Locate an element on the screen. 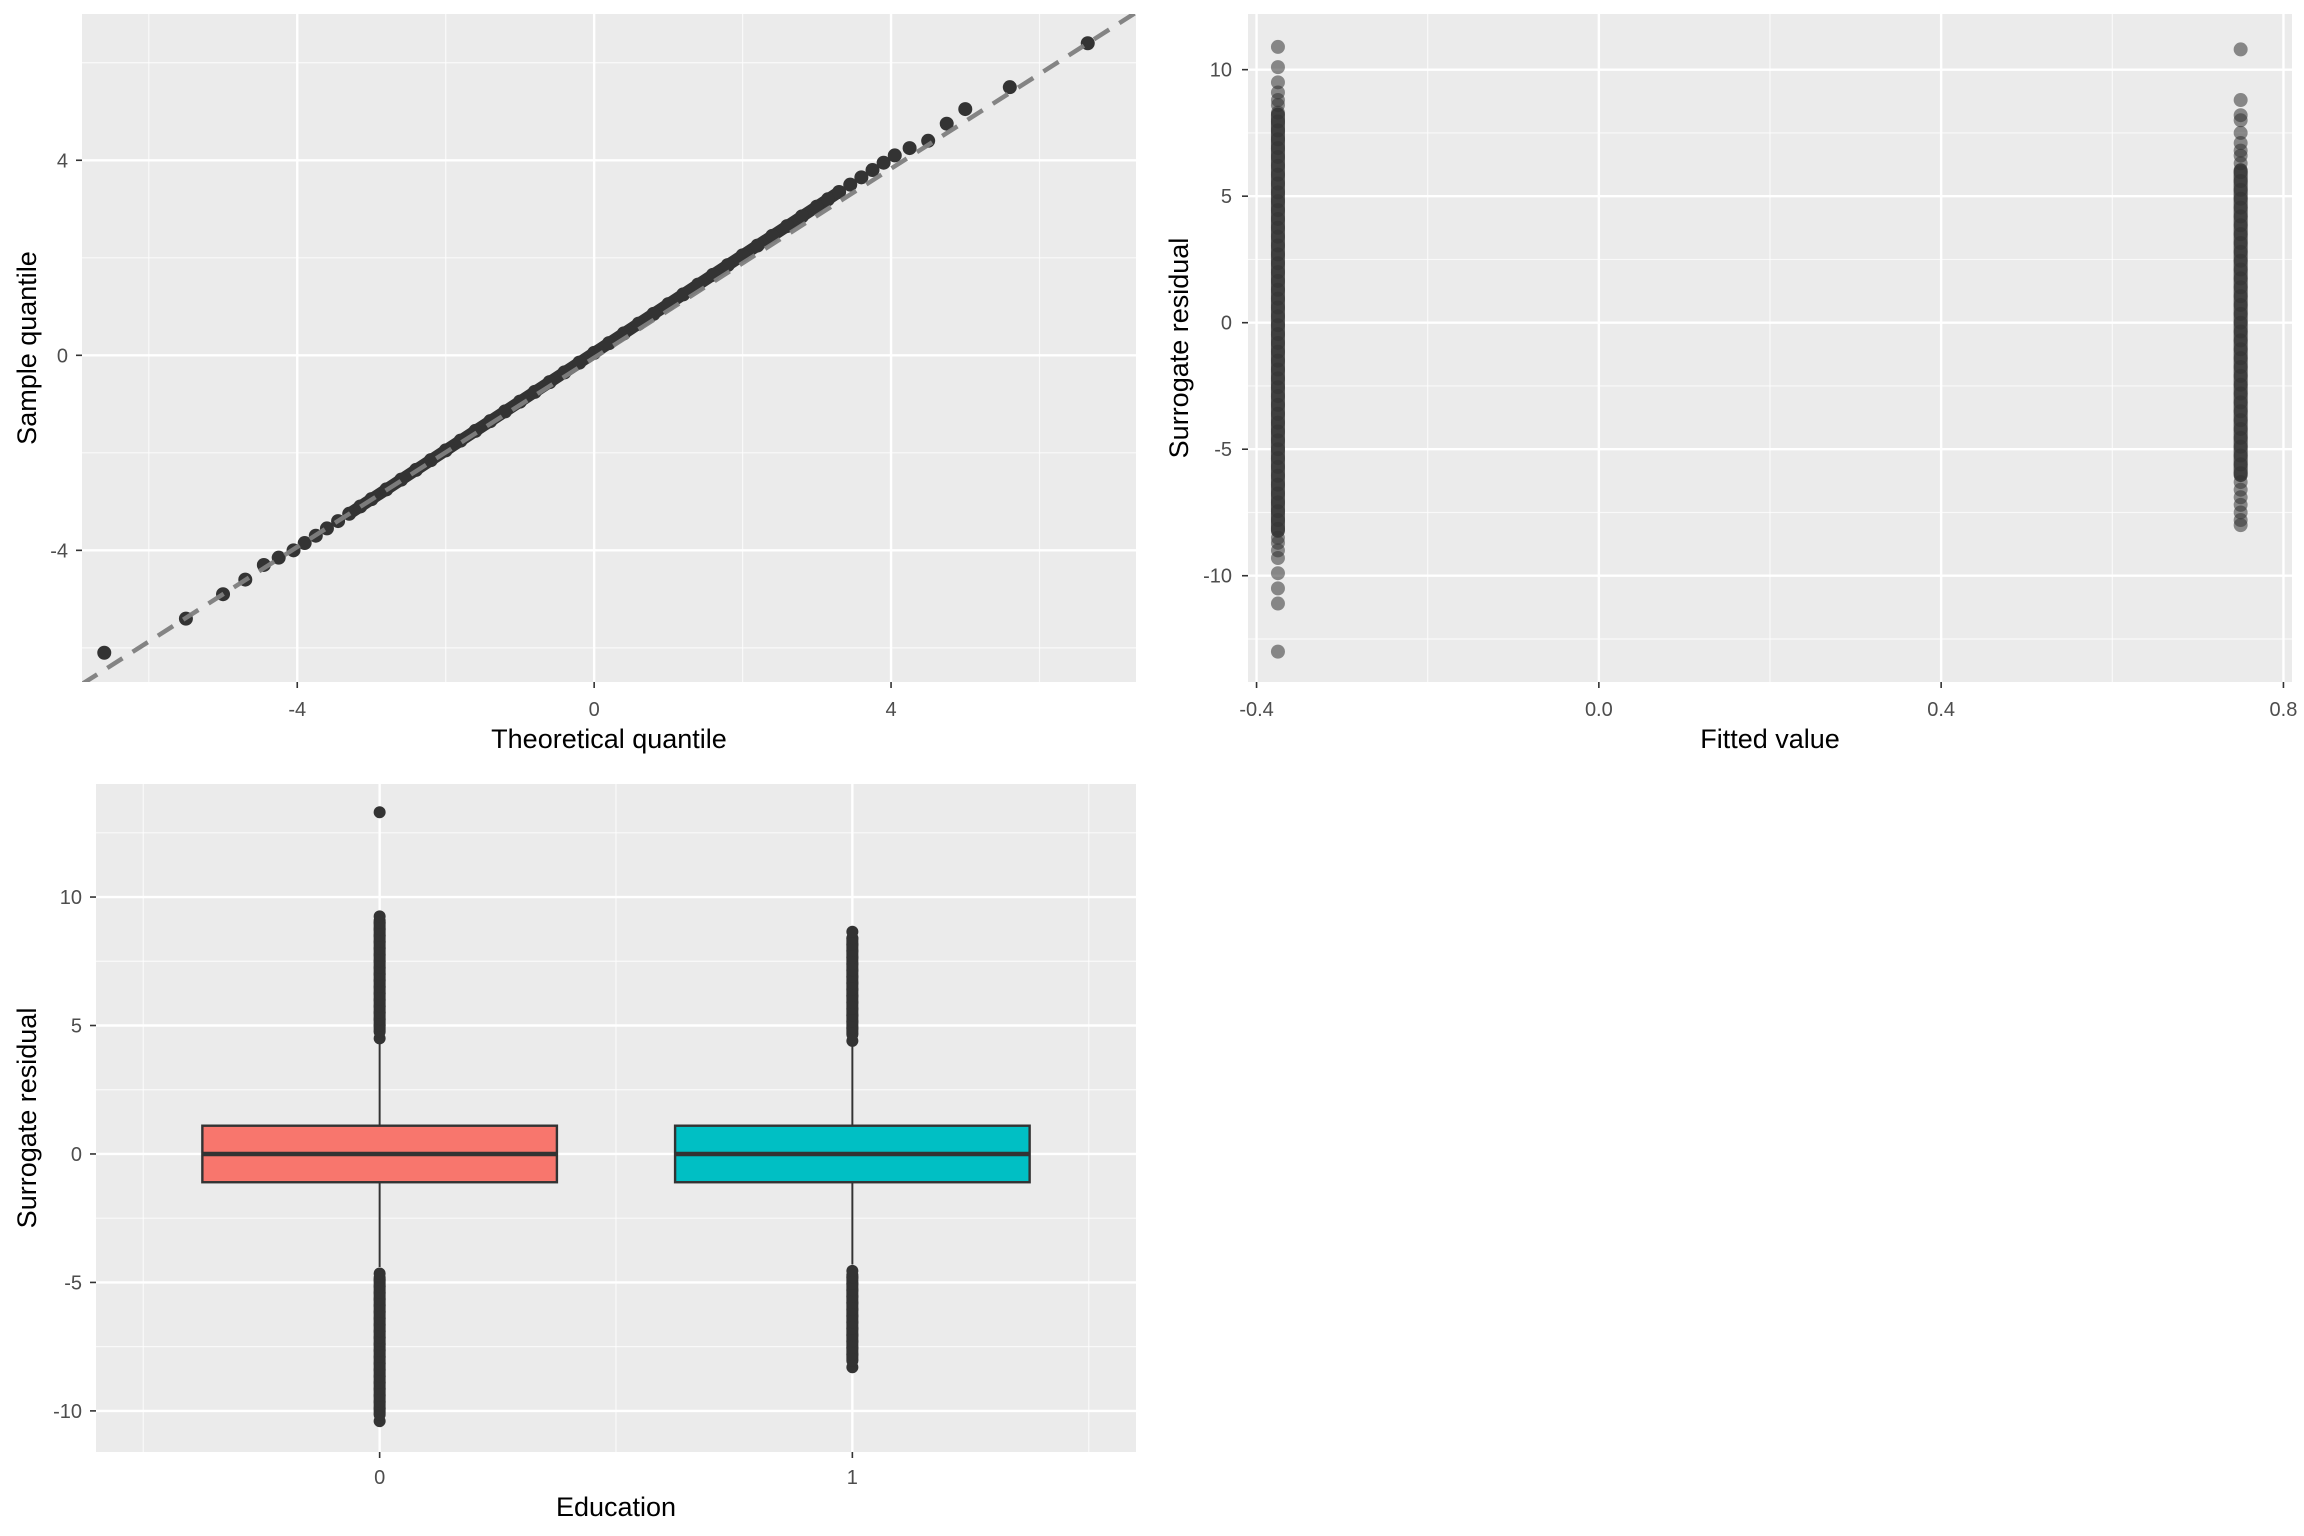 The width and height of the screenshot is (2304, 1536). x-axis-title: Theoretical quantile is located at coordinates (609, 739).